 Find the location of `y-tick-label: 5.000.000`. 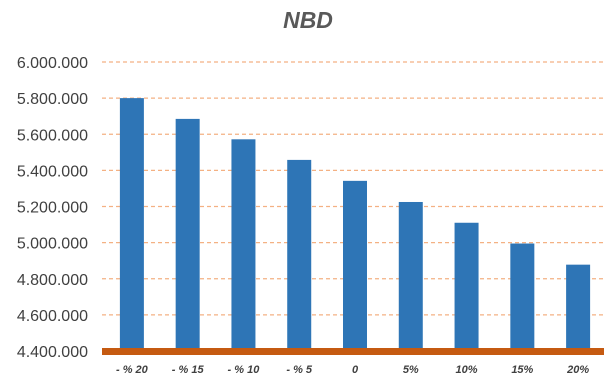

y-tick-label: 5.000.000 is located at coordinates (52, 244).